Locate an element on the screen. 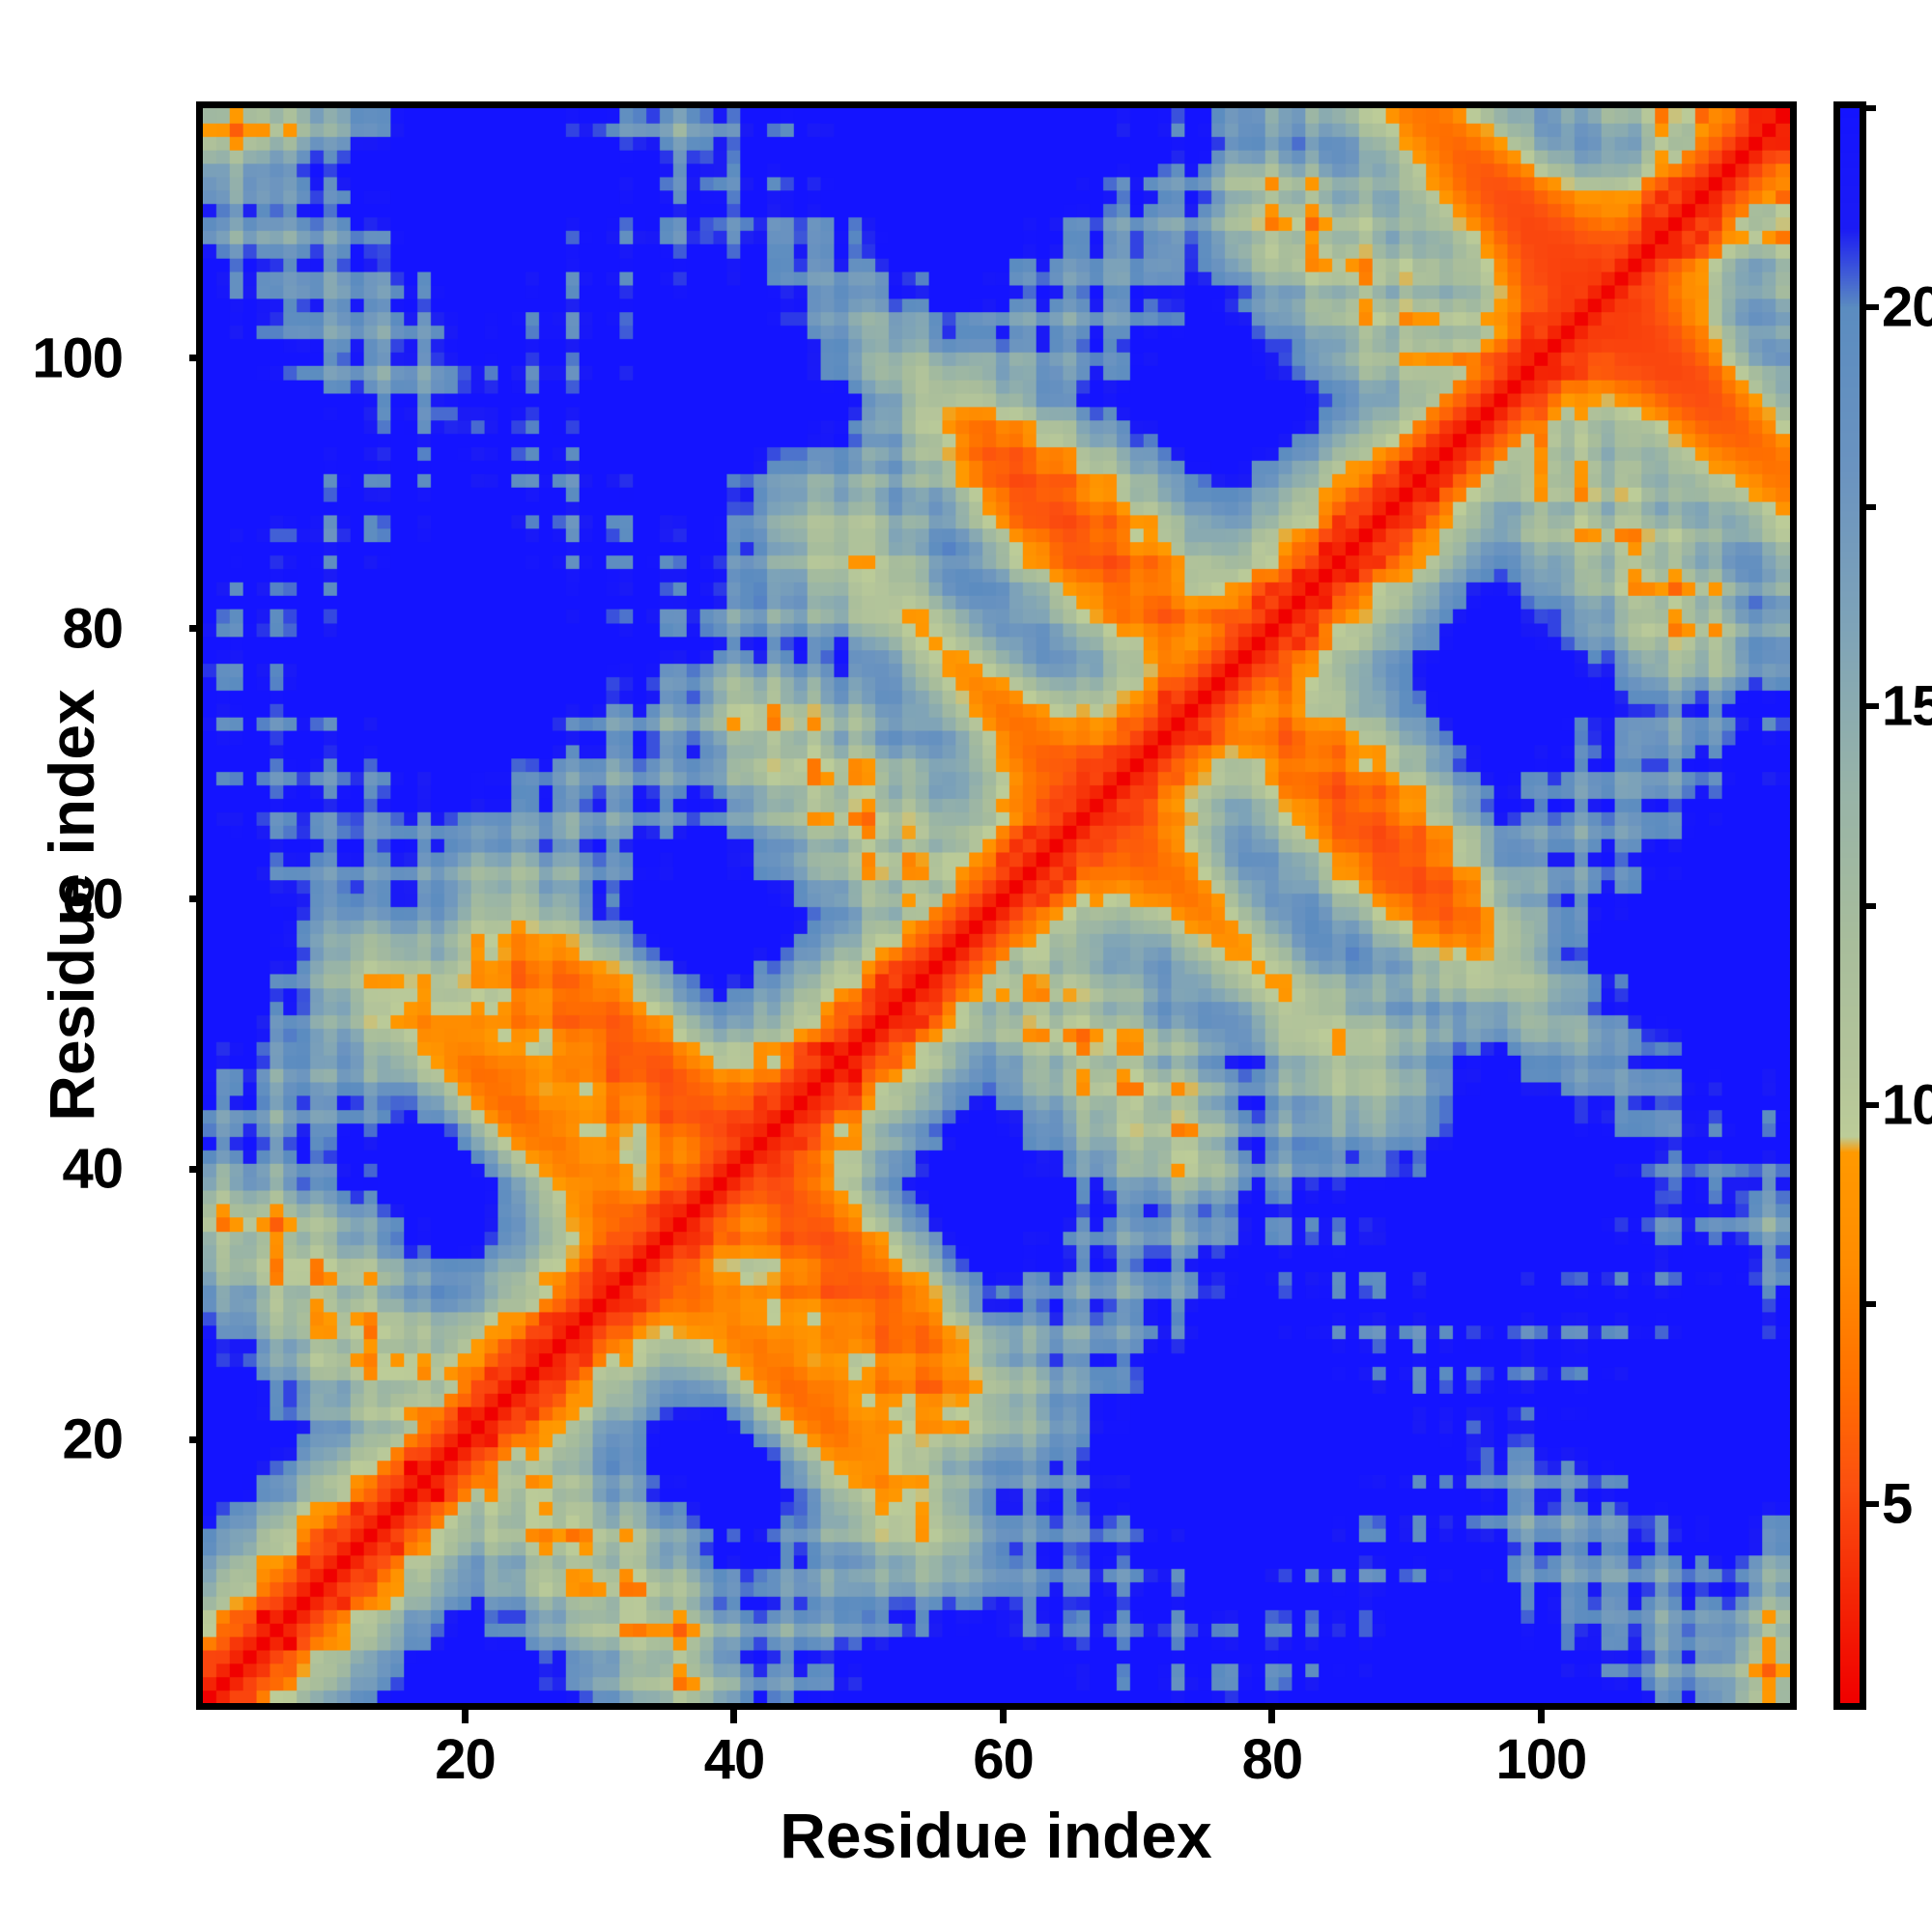 This screenshot has width=1932, height=1932. x-tick-label-80: 80 is located at coordinates (1272, 1759).